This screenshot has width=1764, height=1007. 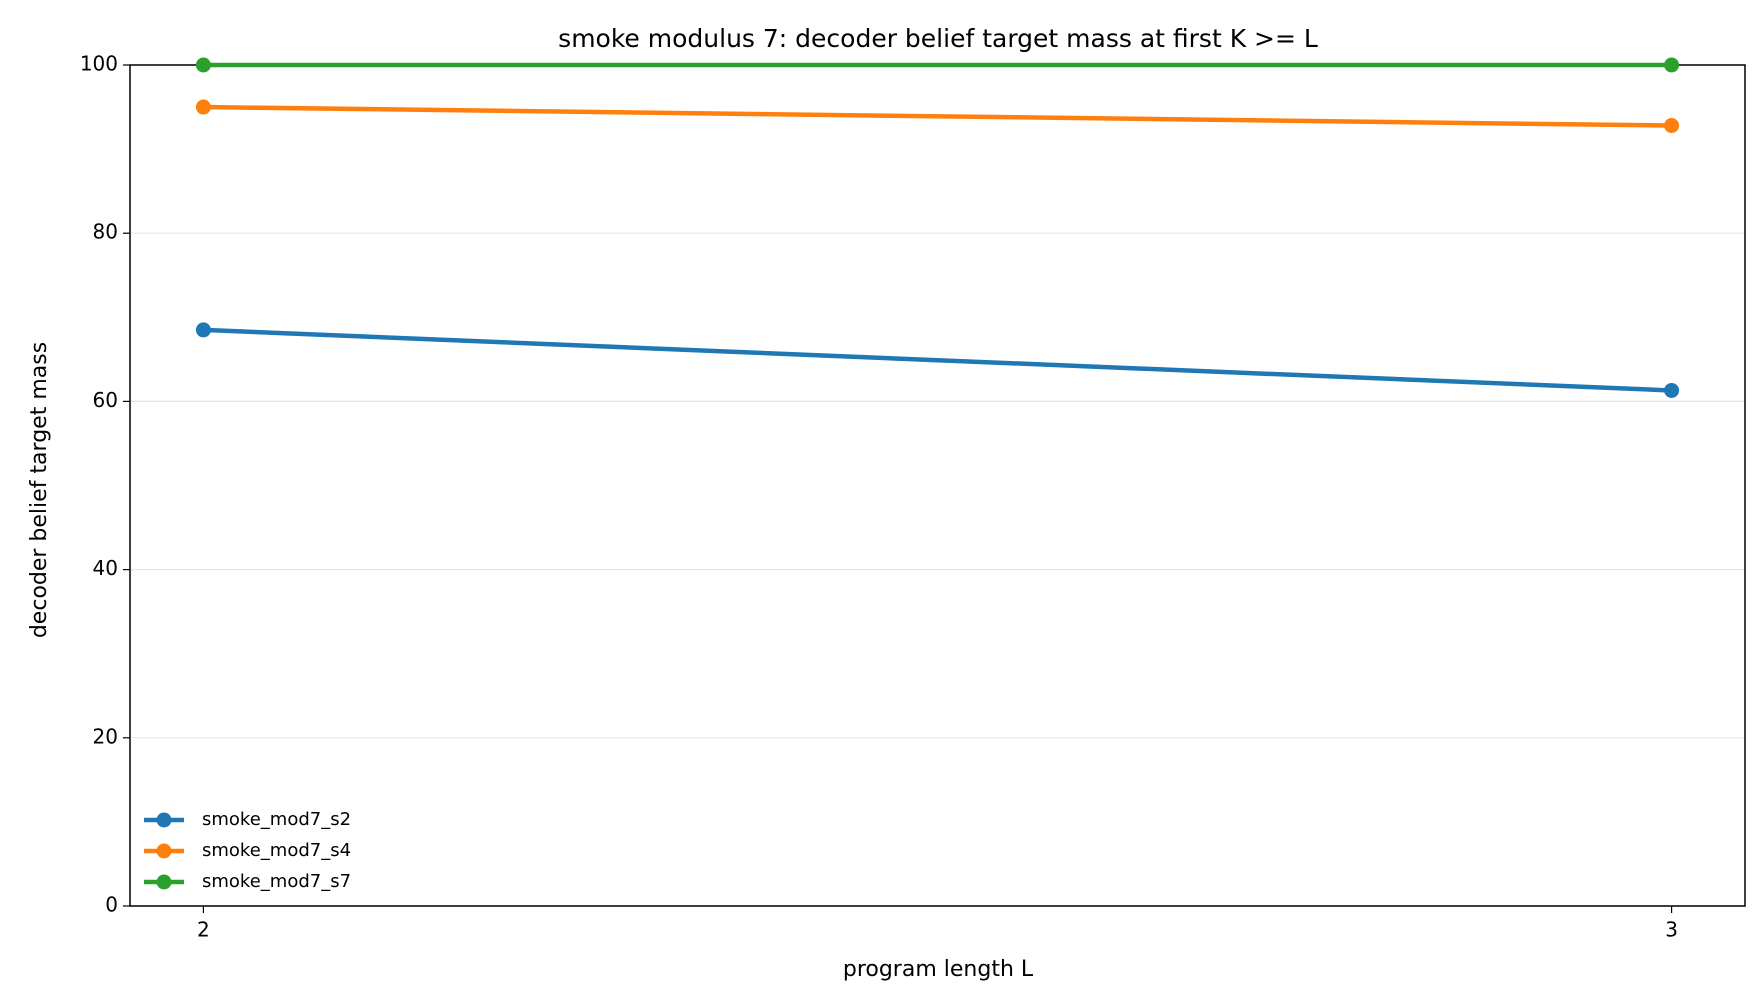 I want to click on y-tick-label: 0, so click(x=111, y=905).